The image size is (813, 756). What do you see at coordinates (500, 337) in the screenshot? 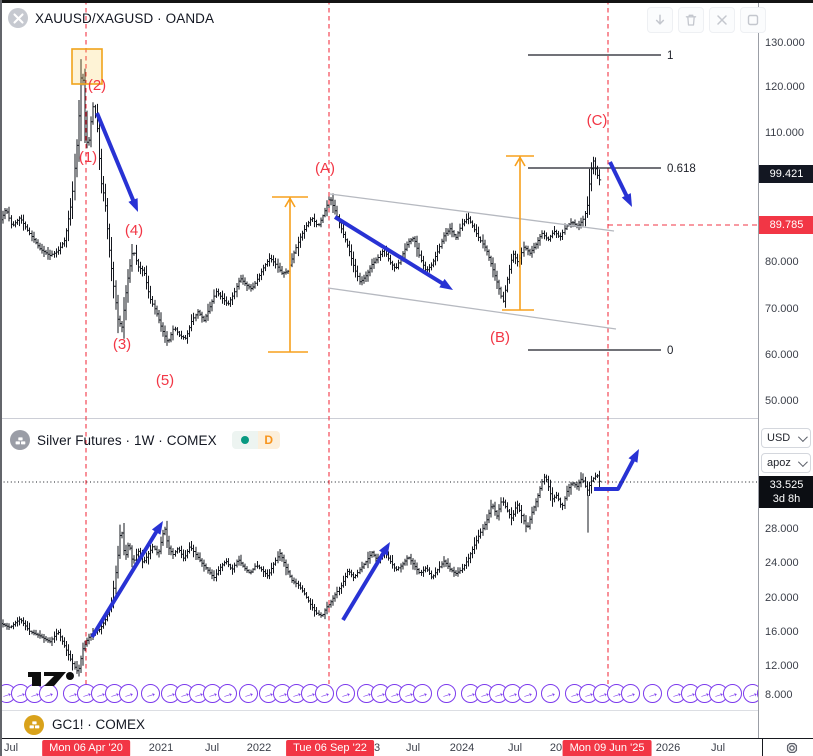
I see `wave-label: (B)` at bounding box center [500, 337].